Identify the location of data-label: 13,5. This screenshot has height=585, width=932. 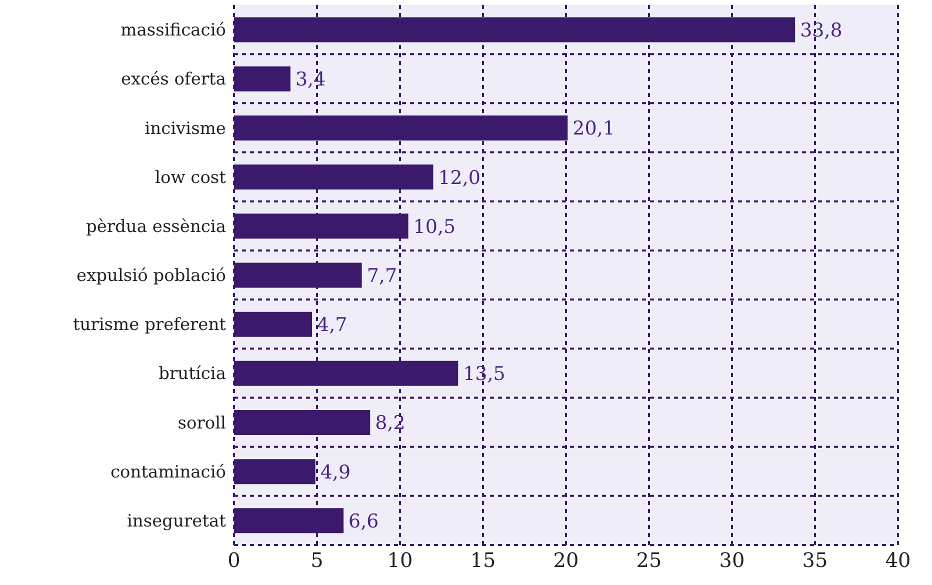
(484, 374).